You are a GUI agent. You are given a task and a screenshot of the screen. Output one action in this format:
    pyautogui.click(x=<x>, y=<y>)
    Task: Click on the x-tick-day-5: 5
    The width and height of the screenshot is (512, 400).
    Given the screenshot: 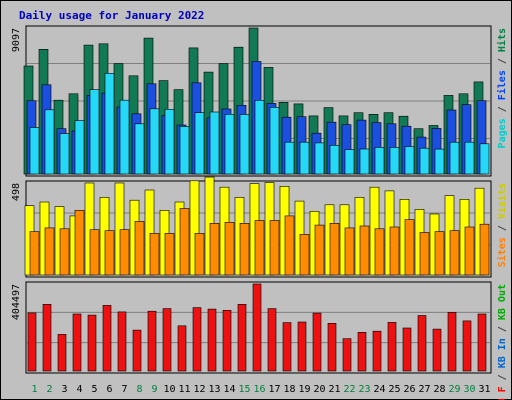 What is the action you would take?
    pyautogui.click(x=94, y=389)
    